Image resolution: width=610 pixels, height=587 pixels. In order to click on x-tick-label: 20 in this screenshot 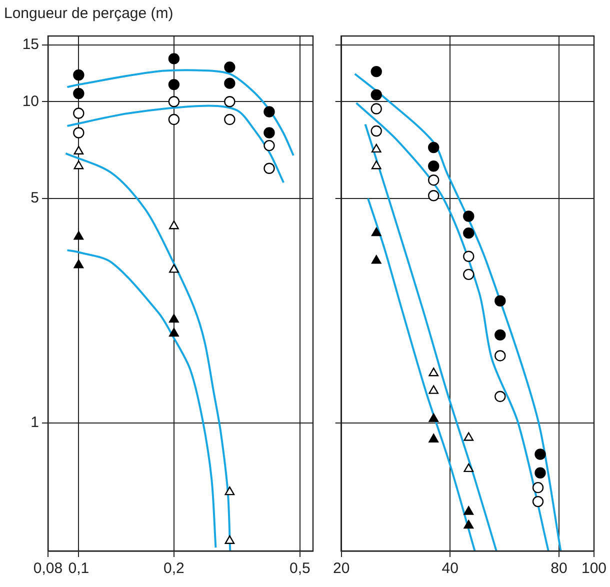, I will do `click(341, 569)`.